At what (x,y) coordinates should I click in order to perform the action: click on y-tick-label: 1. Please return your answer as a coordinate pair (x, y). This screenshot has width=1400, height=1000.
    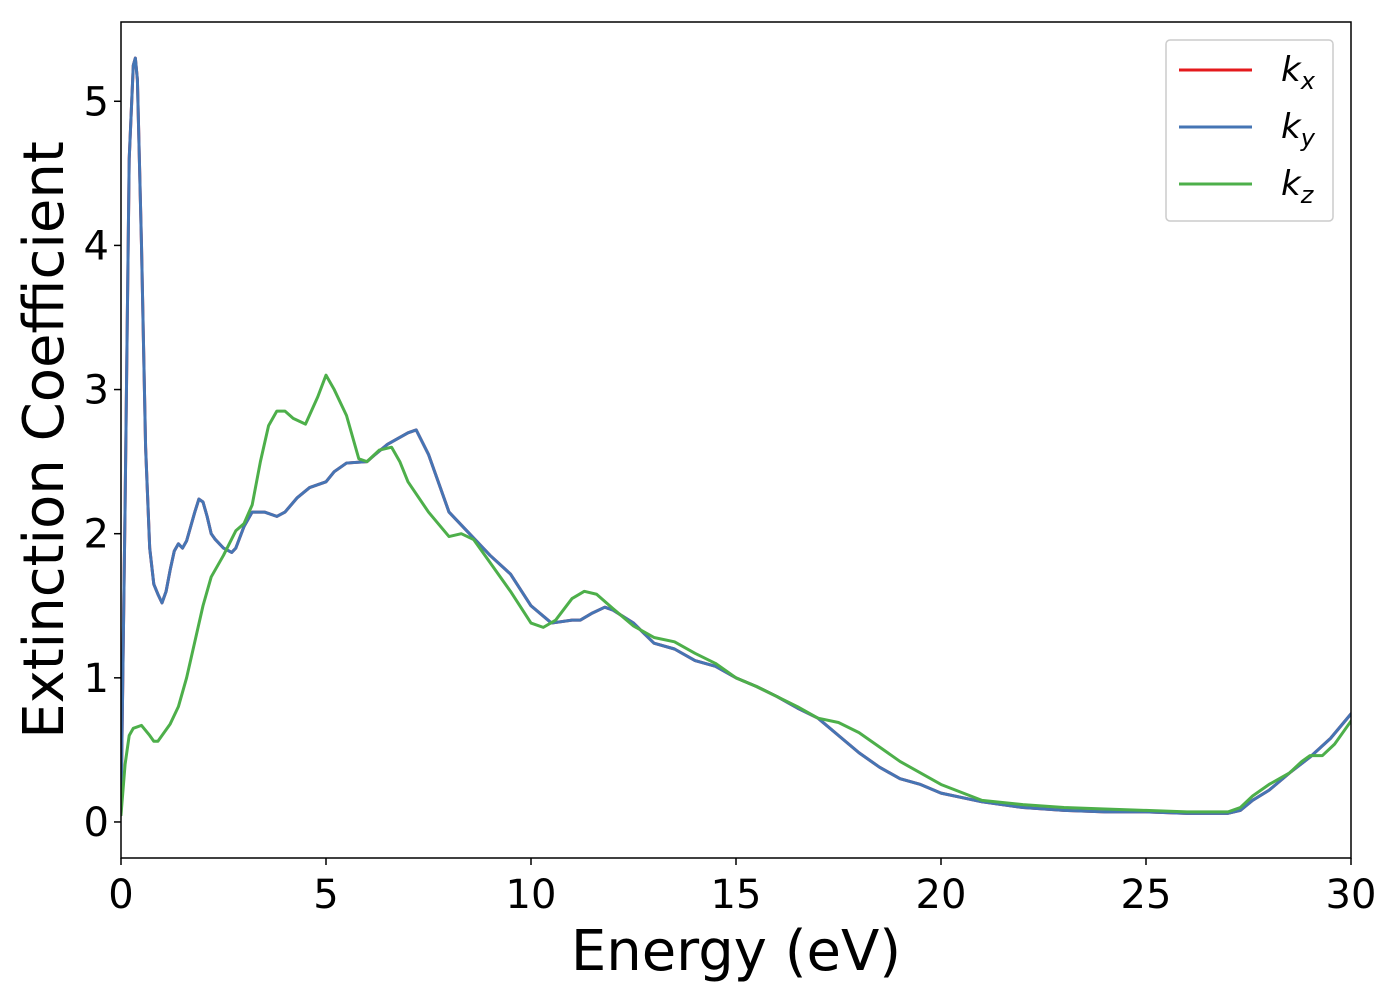
    Looking at the image, I should click on (96, 679).